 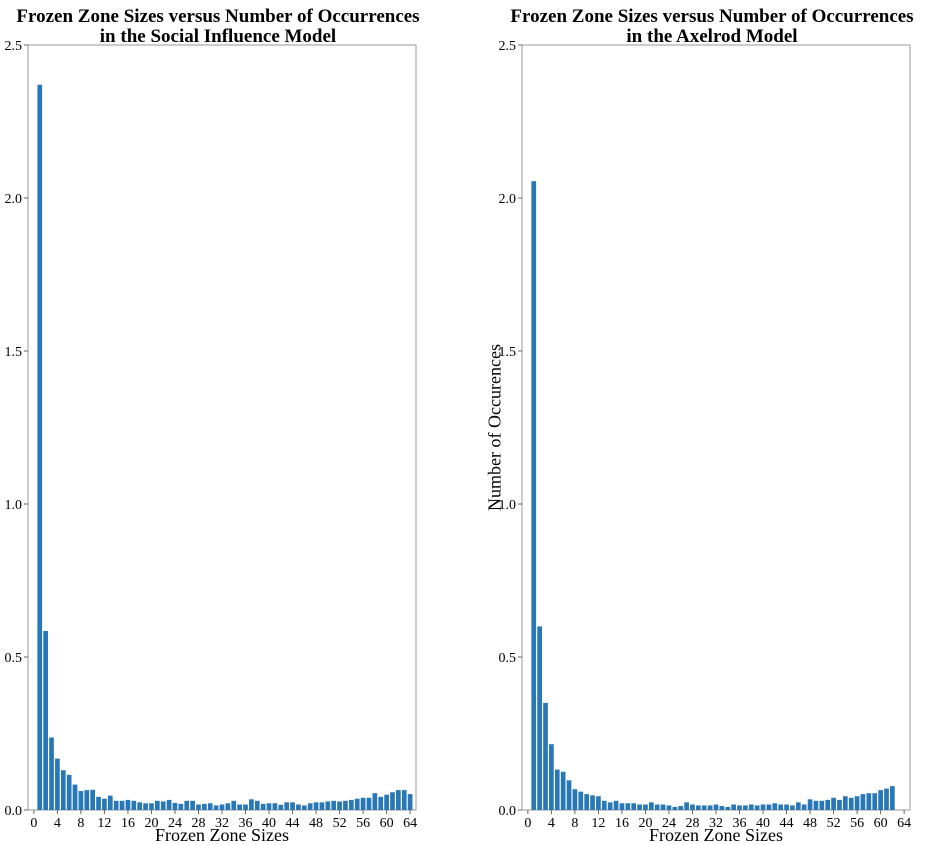 I want to click on chart-1-xtick-label: 24, so click(x=175, y=823).